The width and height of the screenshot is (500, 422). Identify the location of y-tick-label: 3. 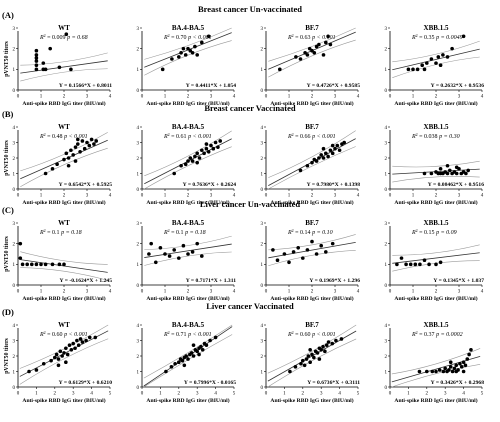
(14, 224).